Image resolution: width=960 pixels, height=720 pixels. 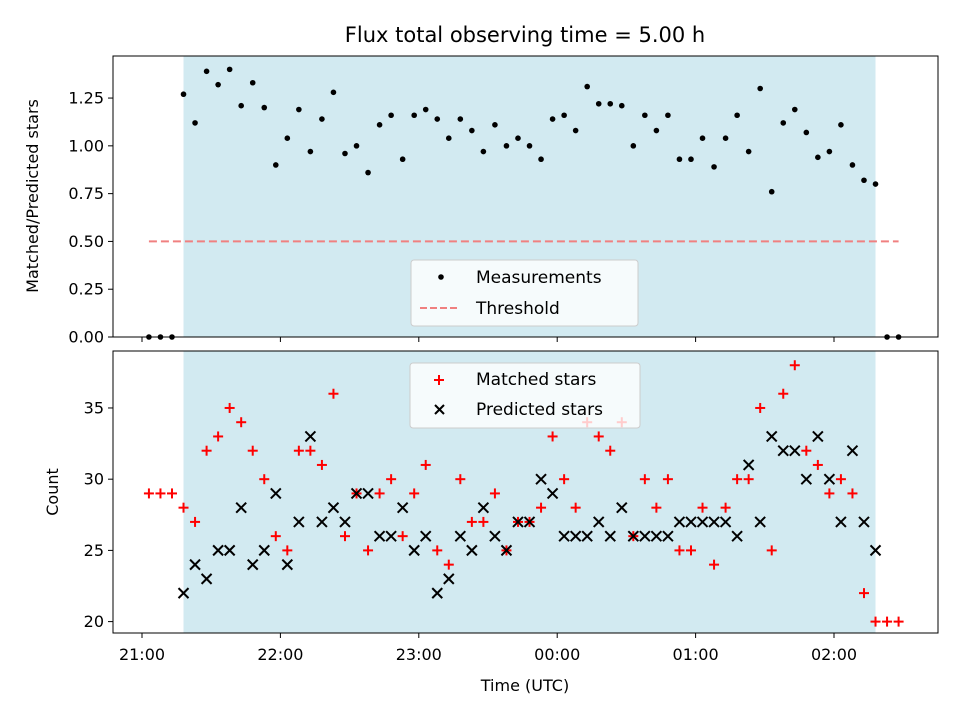 What do you see at coordinates (524, 685) in the screenshot?
I see `x-axis-label: Time (UTC)` at bounding box center [524, 685].